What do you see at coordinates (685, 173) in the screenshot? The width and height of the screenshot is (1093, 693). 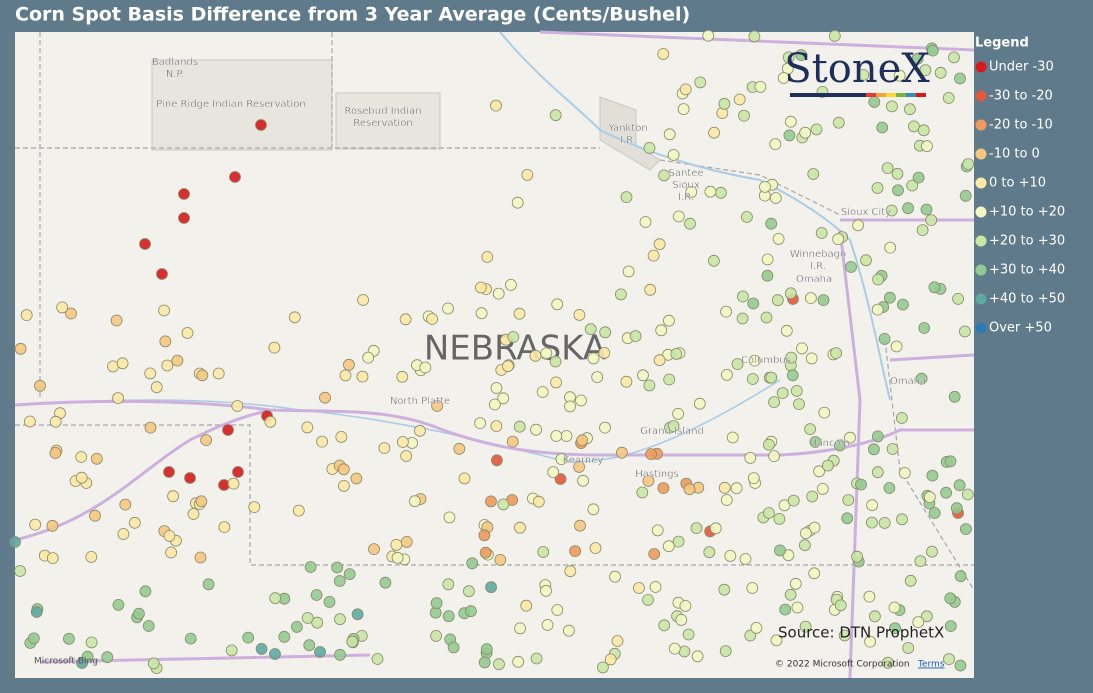 I see `place-label: Santee` at bounding box center [685, 173].